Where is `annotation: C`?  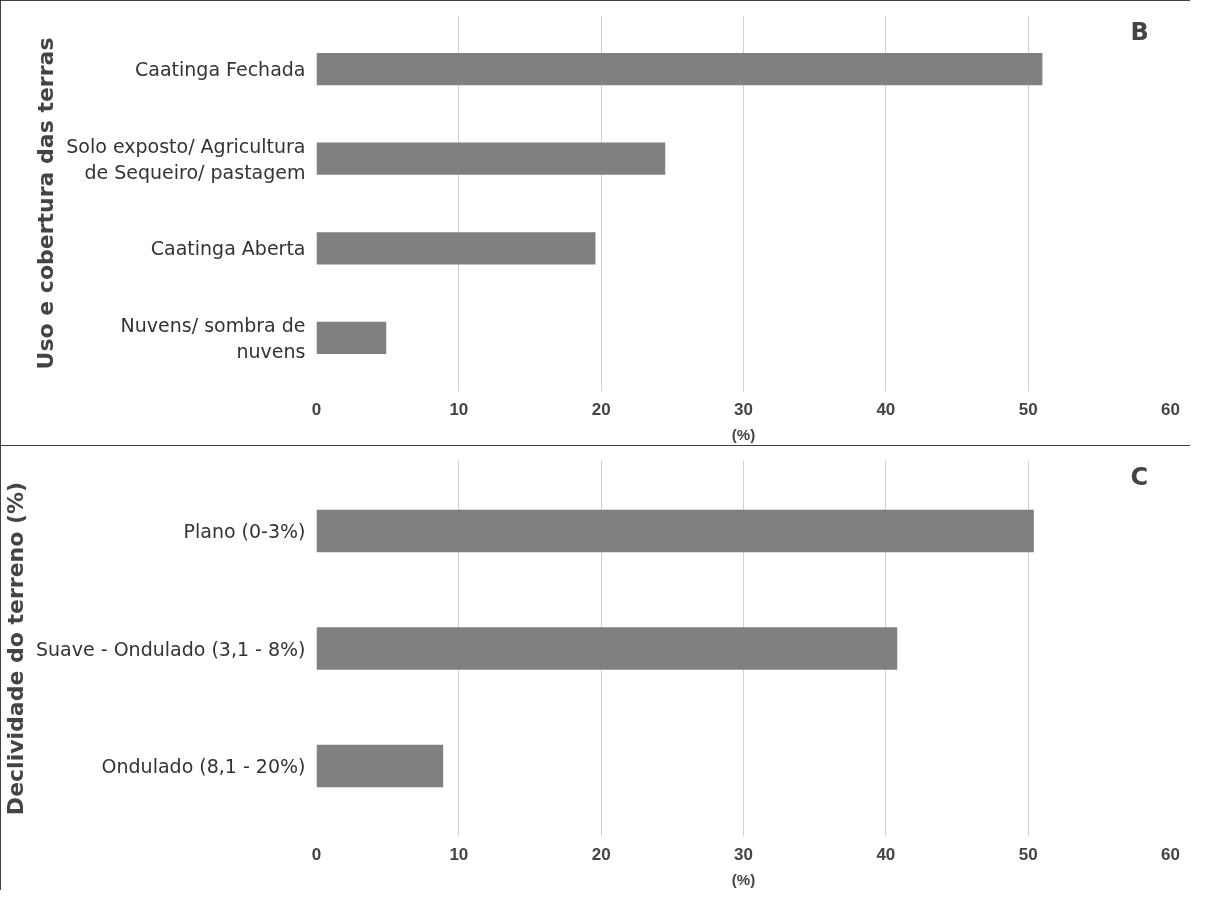
annotation: C is located at coordinates (1139, 476).